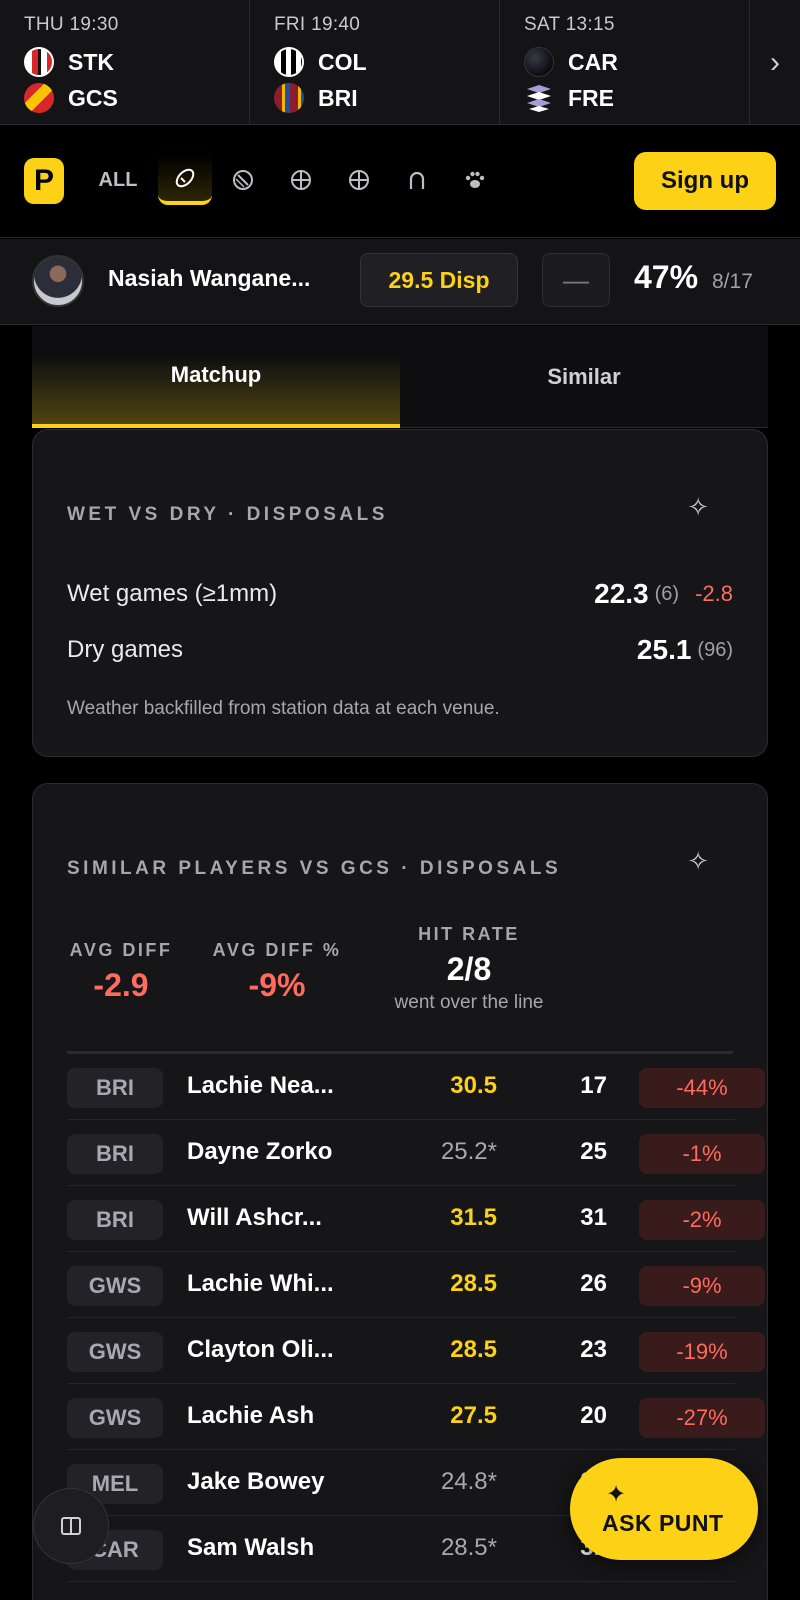 The image size is (800, 1600). I want to click on line-button: 29.5 Disp, so click(439, 280).